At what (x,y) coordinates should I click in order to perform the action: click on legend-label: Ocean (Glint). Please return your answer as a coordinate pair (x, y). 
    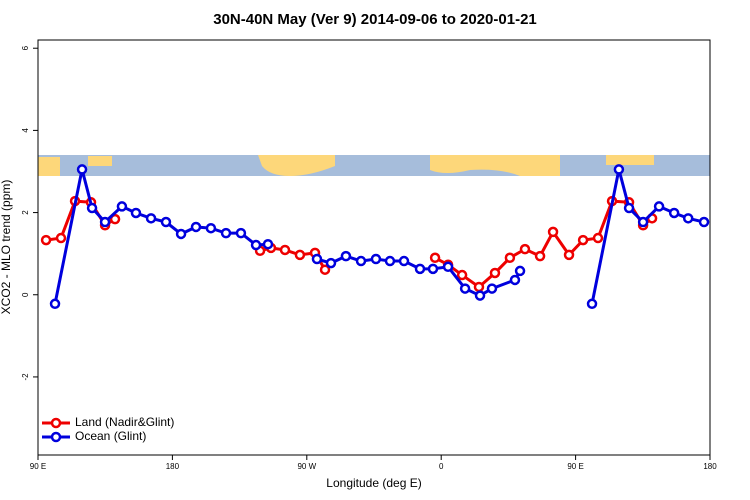
    Looking at the image, I should click on (110, 436).